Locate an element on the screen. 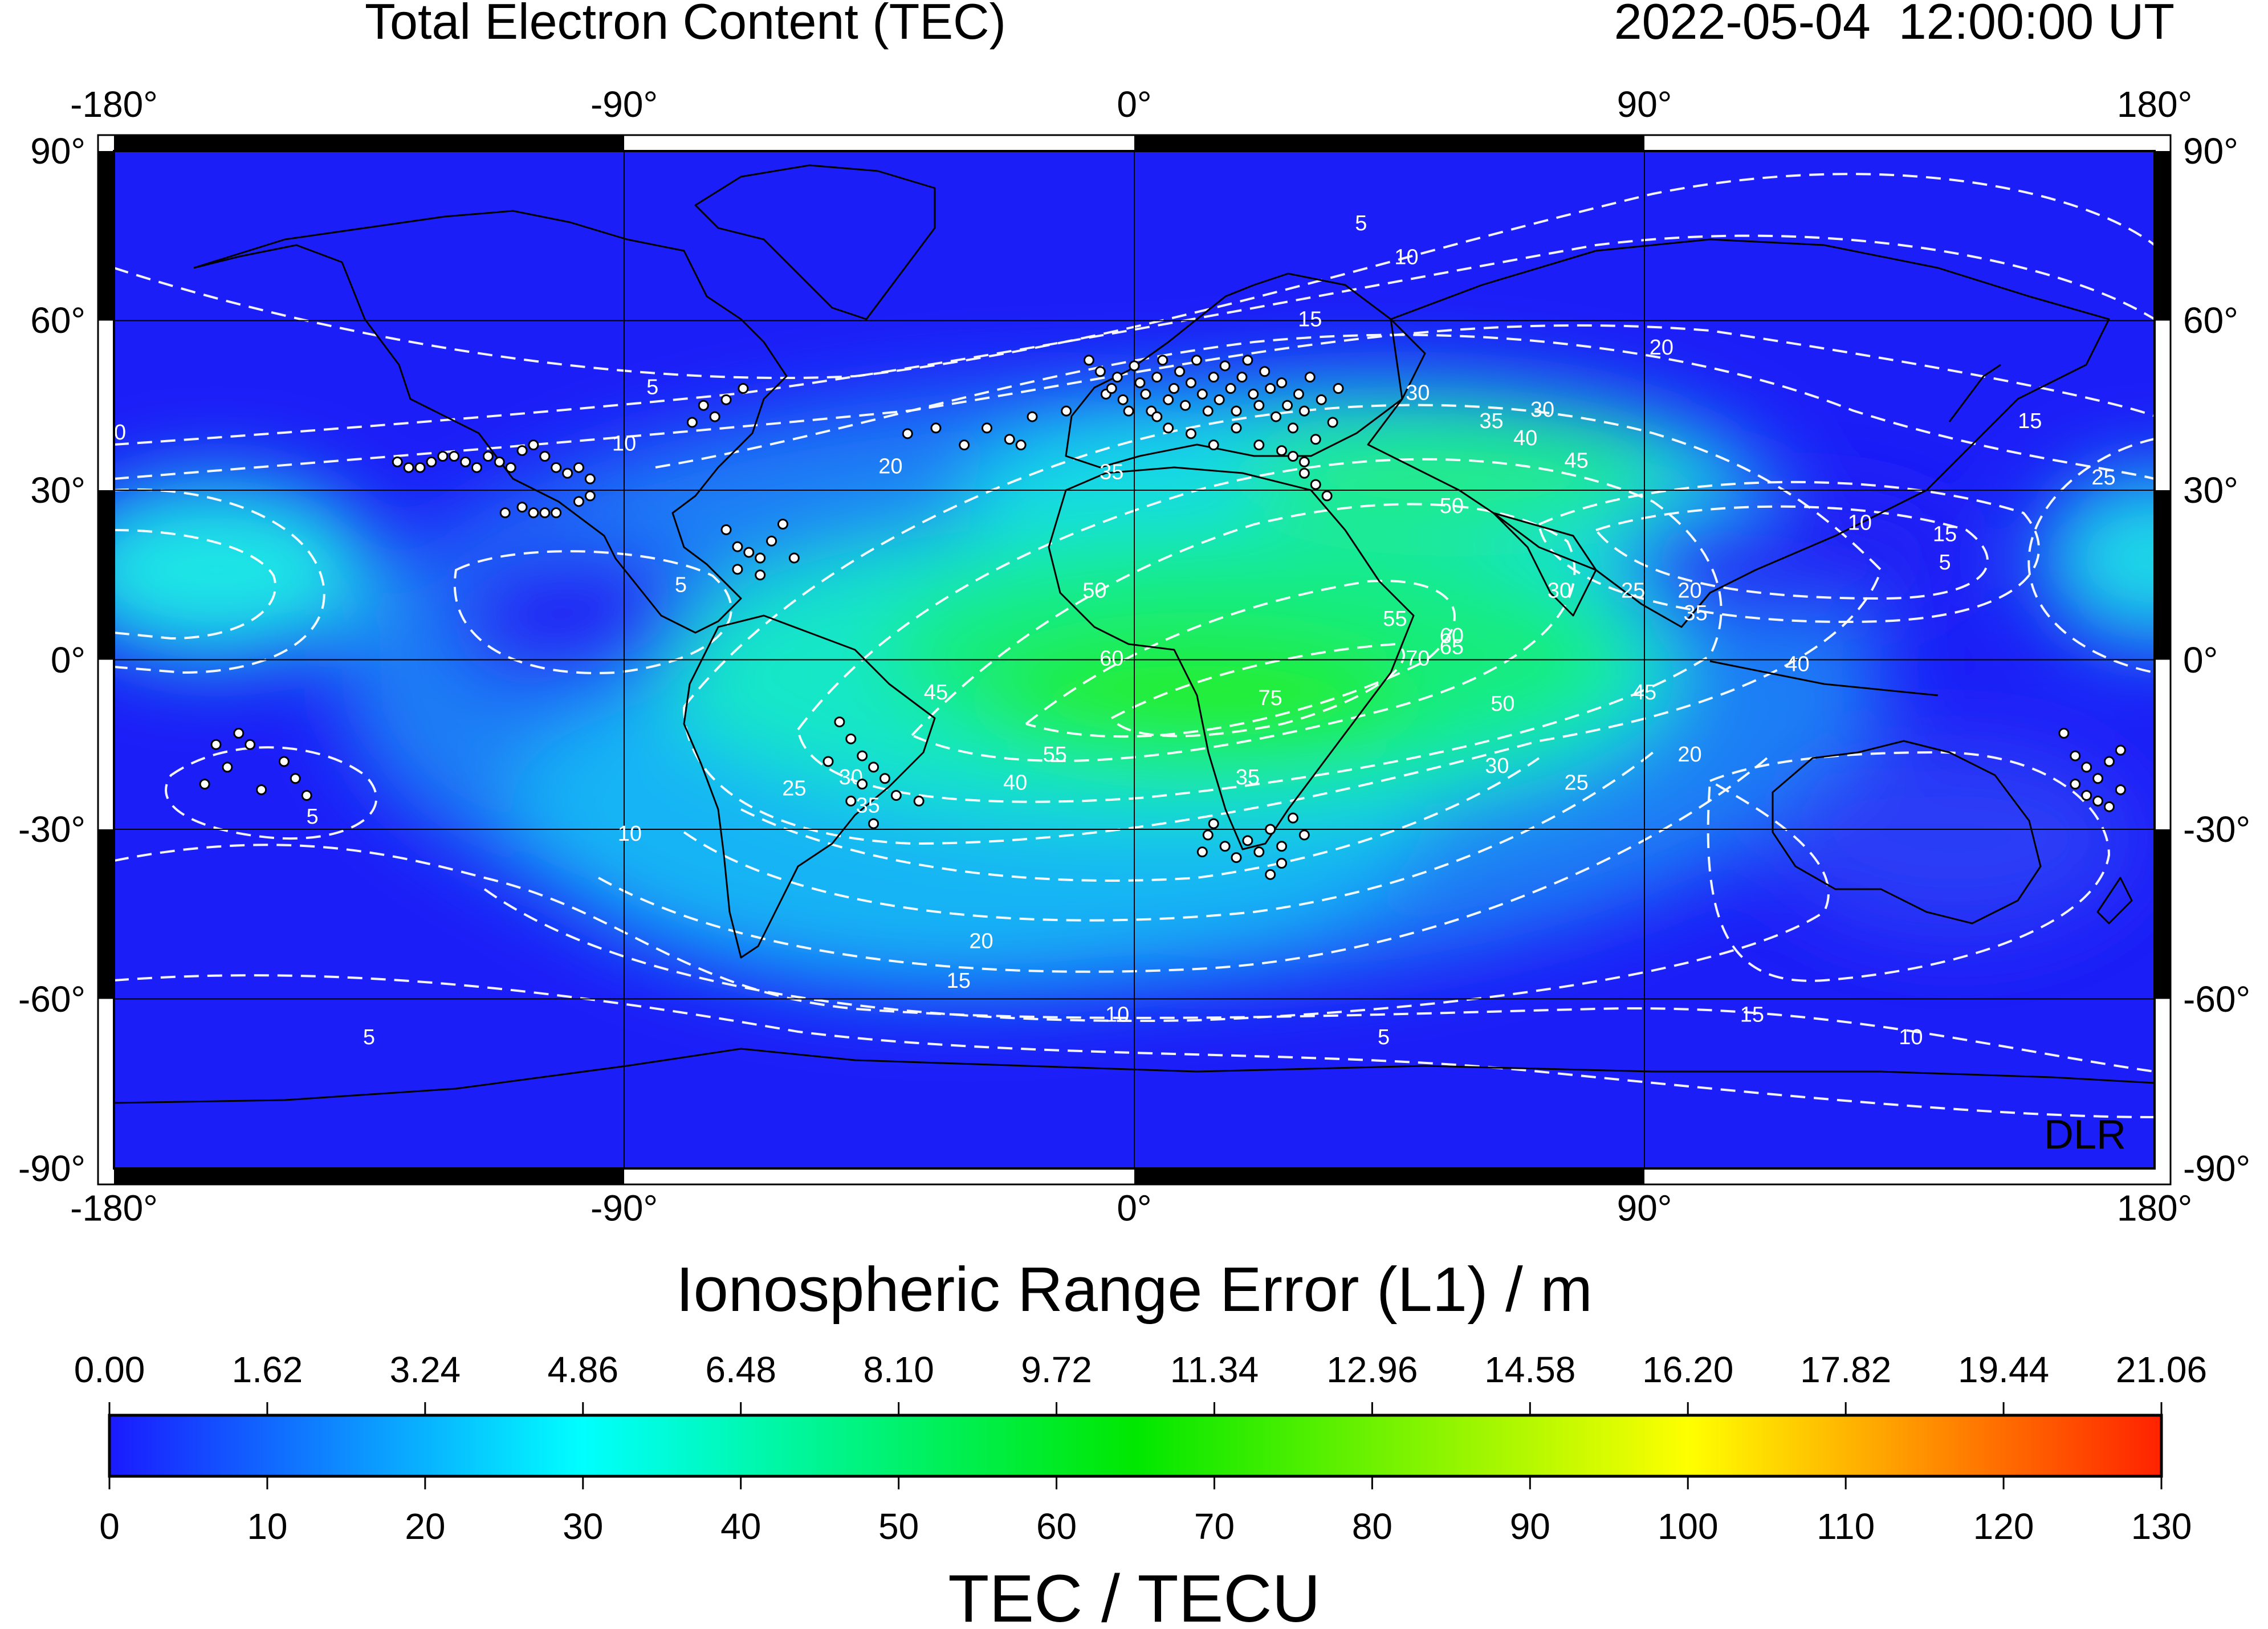  tec-region-min-asia is located at coordinates (1795, 558).